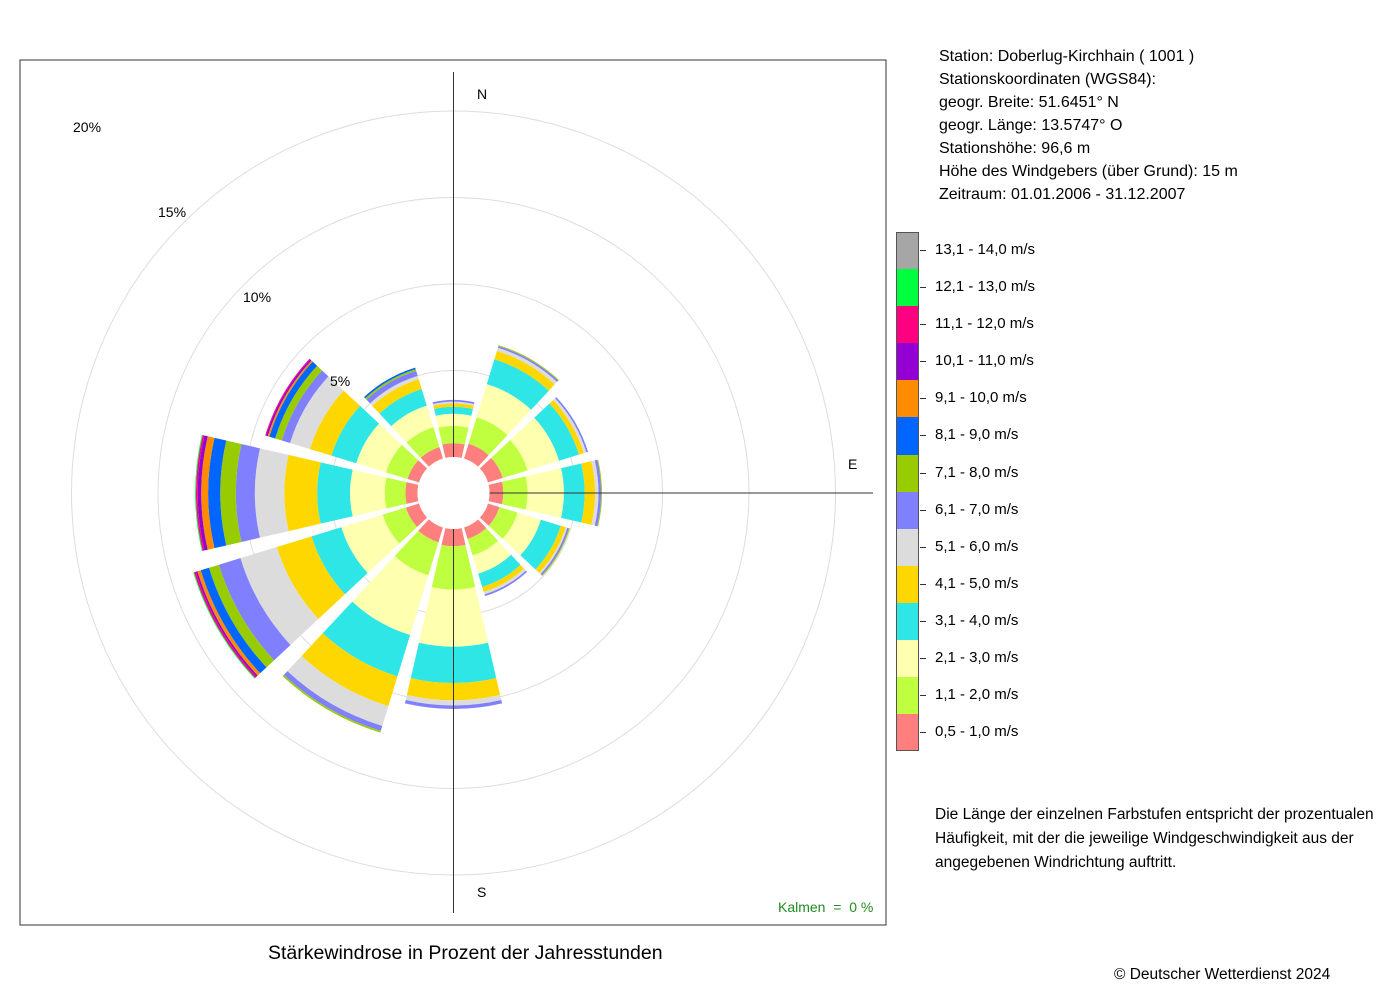 This screenshot has width=1400, height=1000. I want to click on station-altitude: Stationshöhe: 96,6 m, so click(1015, 148).